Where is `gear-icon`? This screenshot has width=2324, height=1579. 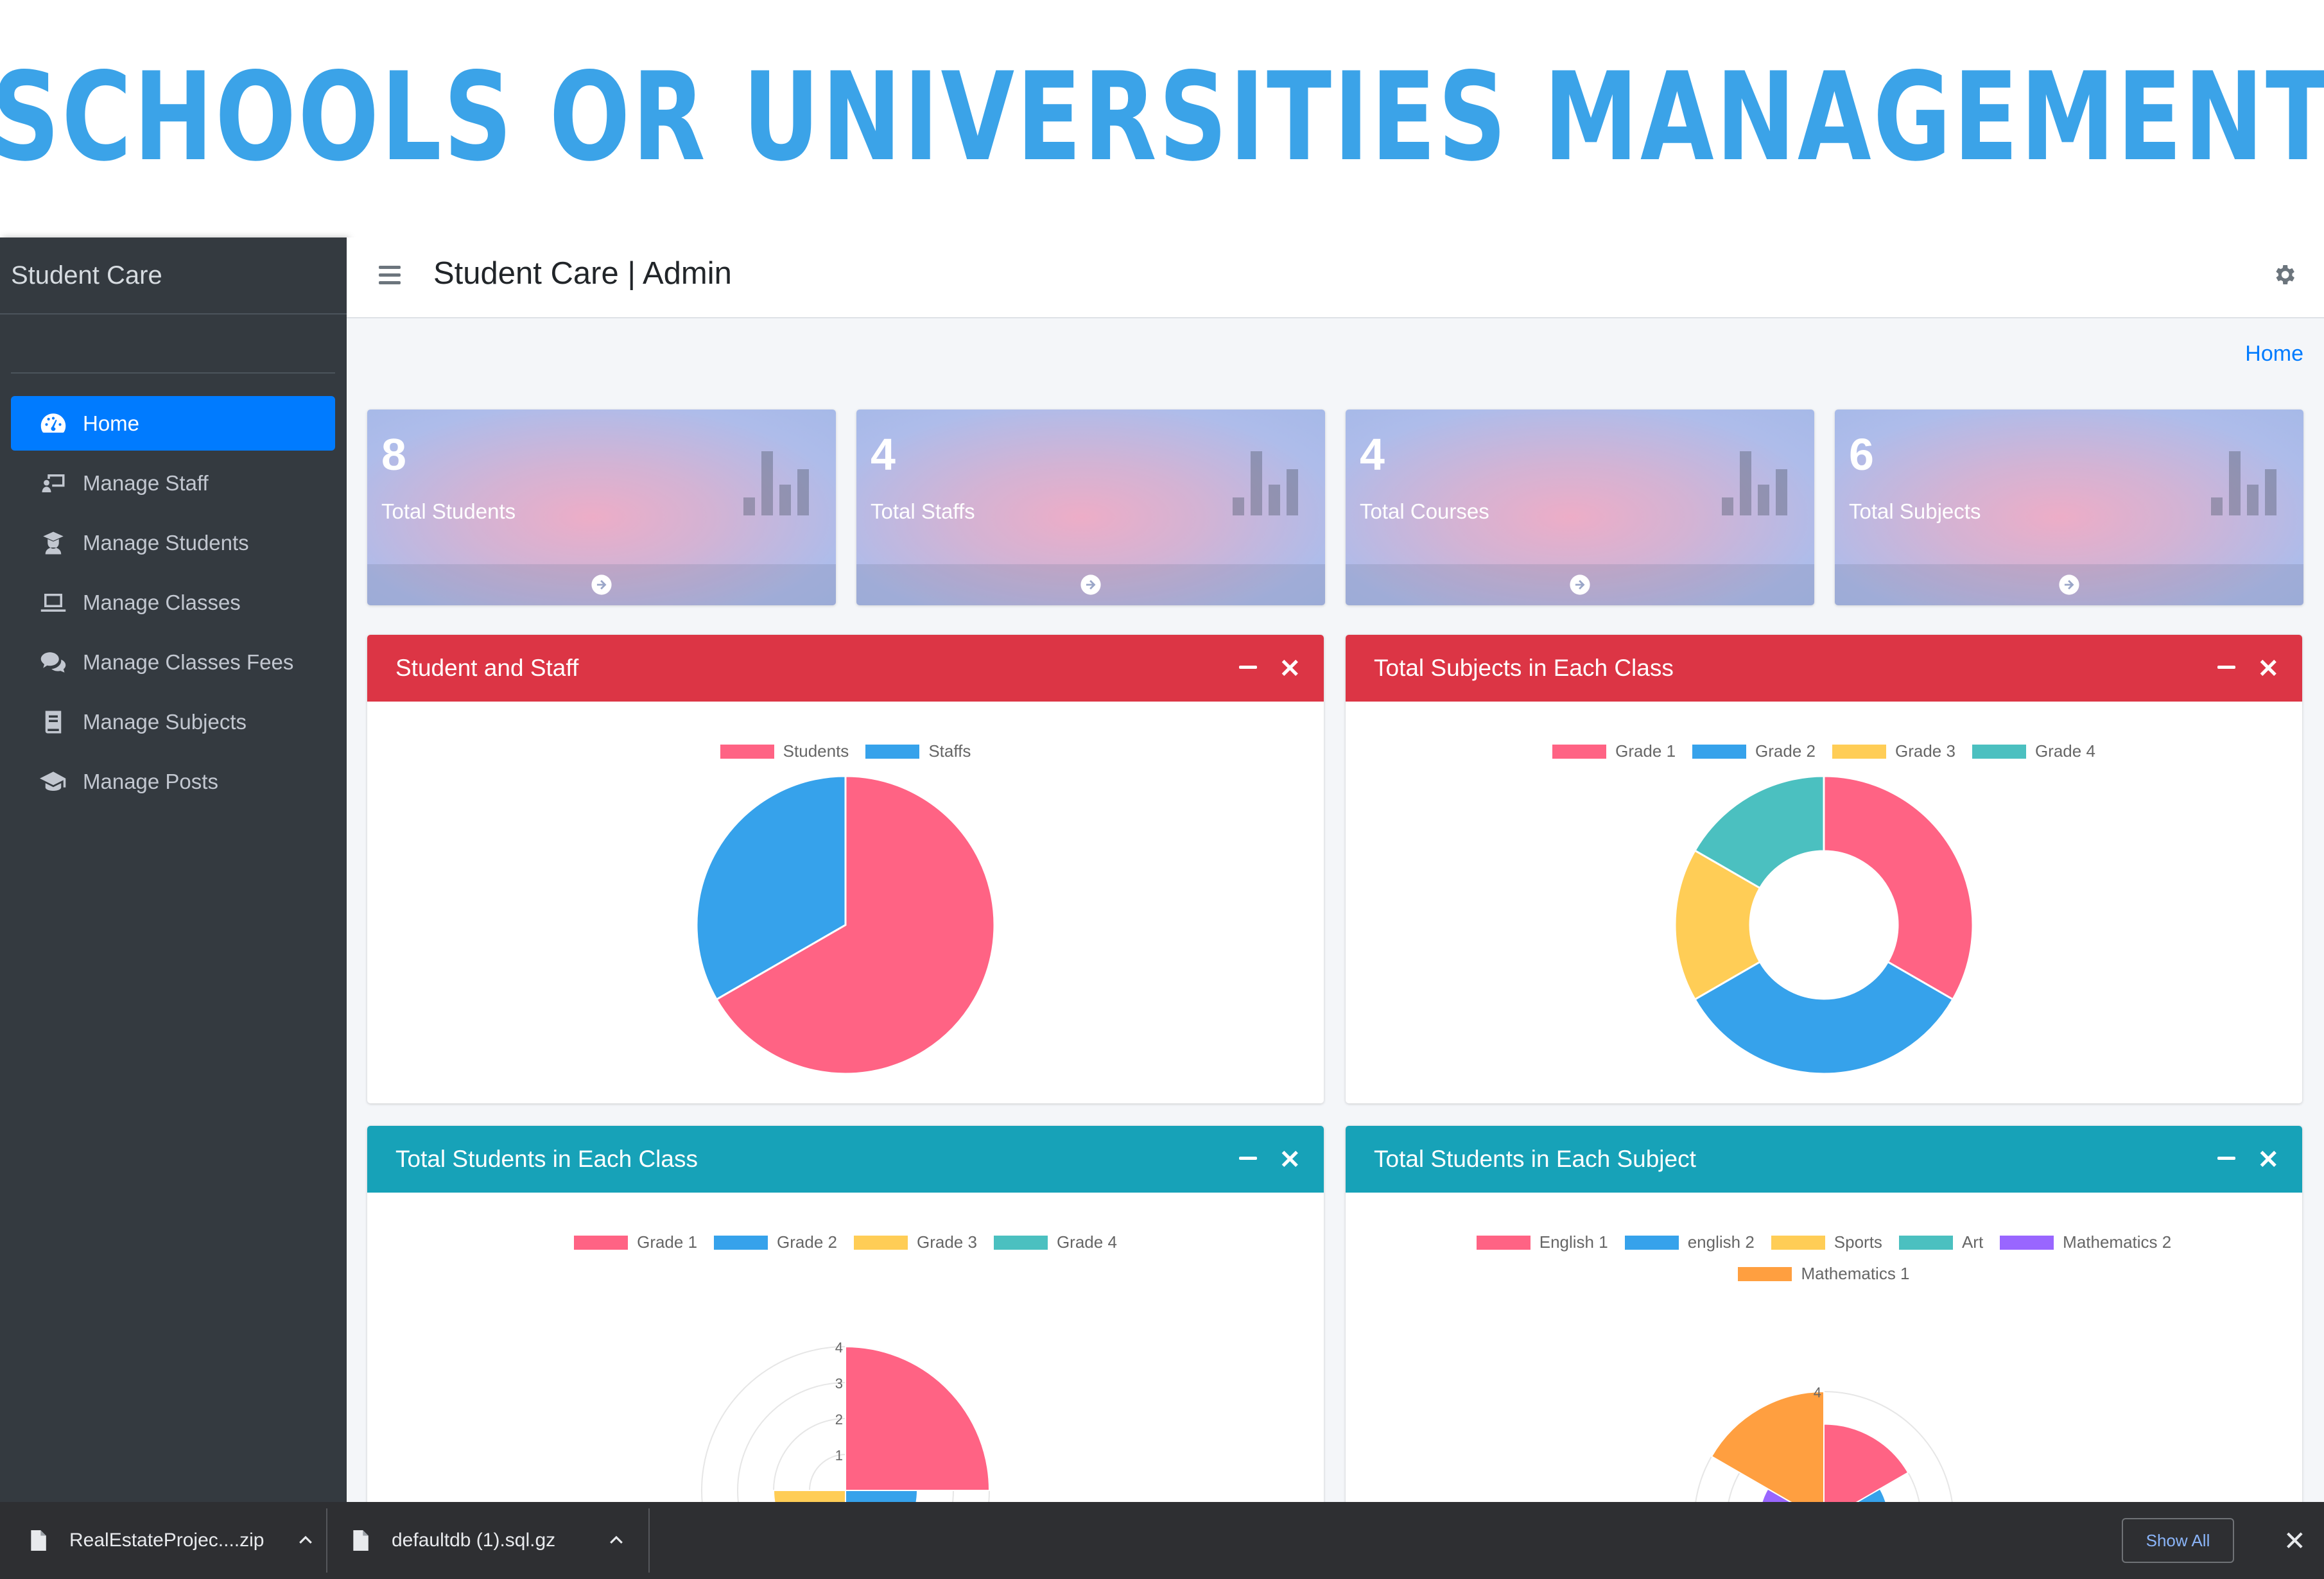 gear-icon is located at coordinates (2284, 275).